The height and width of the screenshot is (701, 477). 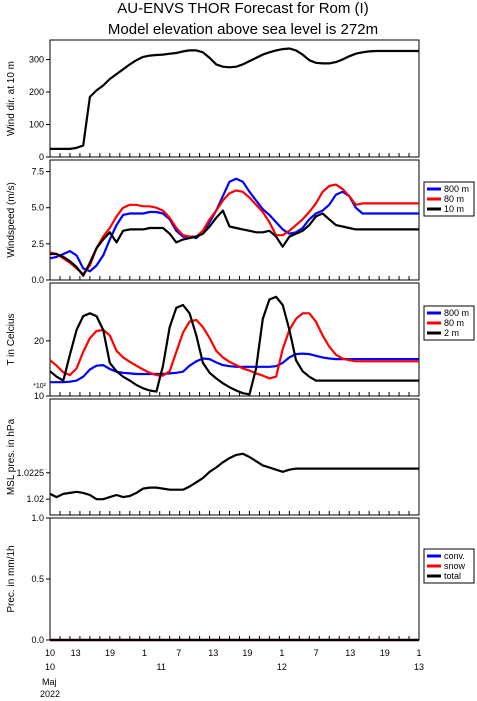 What do you see at coordinates (282, 667) in the screenshot?
I see `x-date-label: 12` at bounding box center [282, 667].